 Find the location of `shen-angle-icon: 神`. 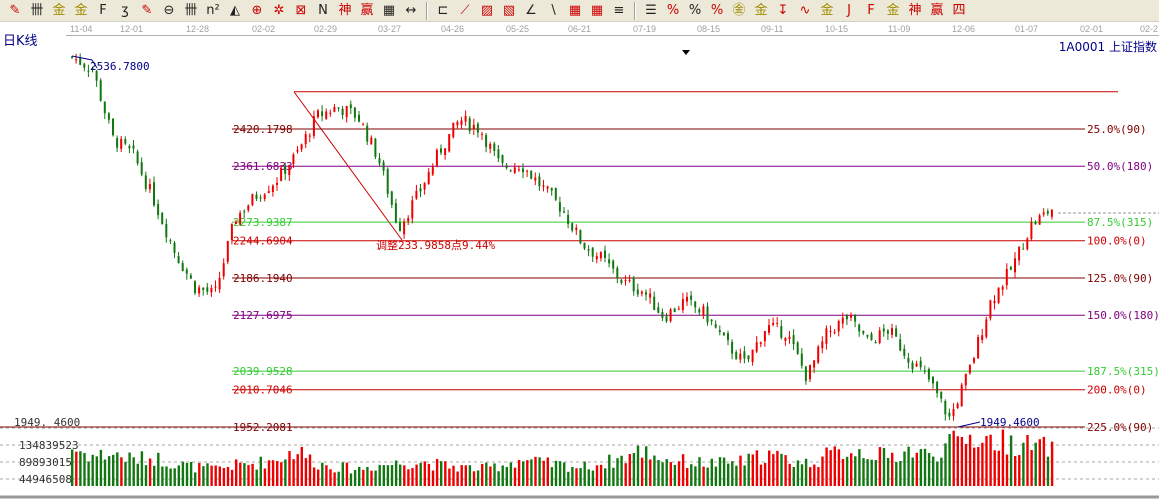

shen-angle-icon: 神 is located at coordinates (915, 10).